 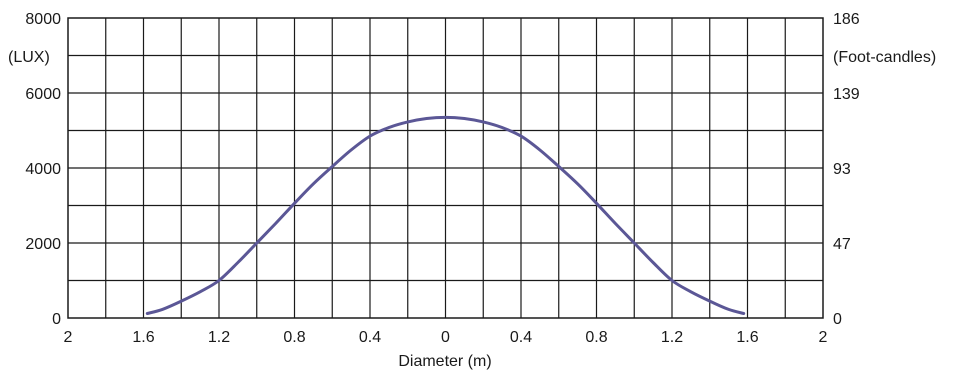 What do you see at coordinates (842, 169) in the screenshot?
I see `y-right-tick-label: 93` at bounding box center [842, 169].